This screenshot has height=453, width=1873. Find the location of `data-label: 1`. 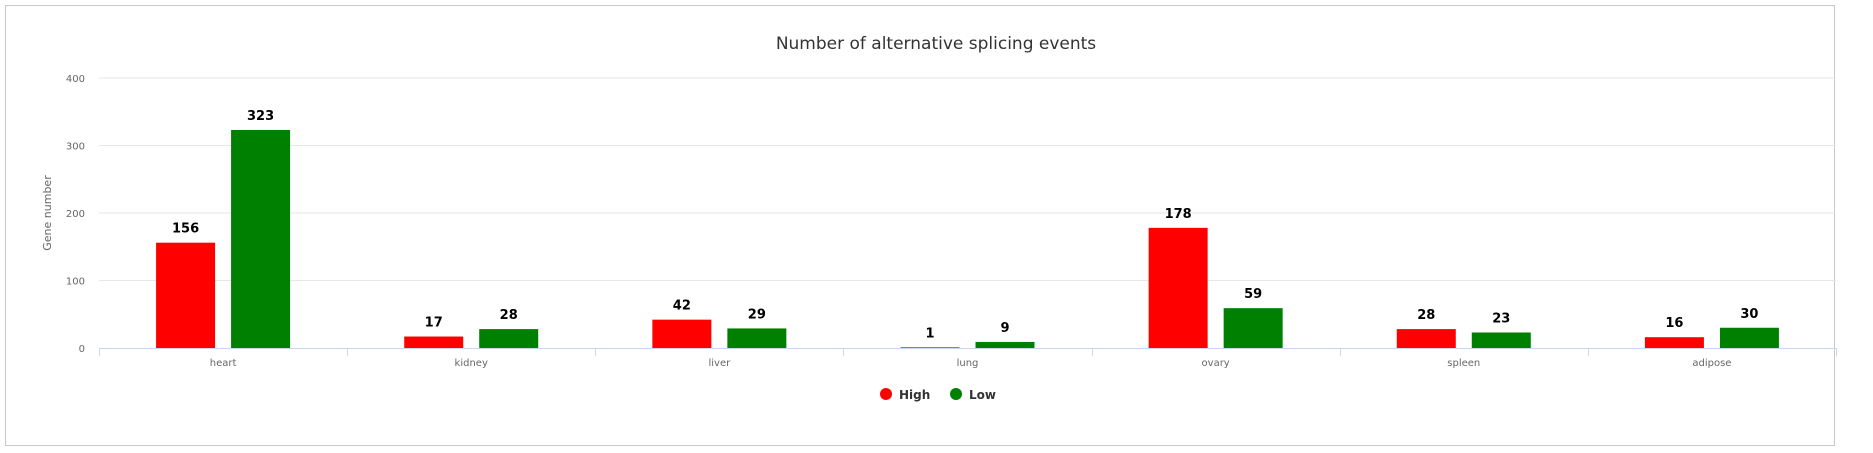

data-label: 1 is located at coordinates (929, 333).